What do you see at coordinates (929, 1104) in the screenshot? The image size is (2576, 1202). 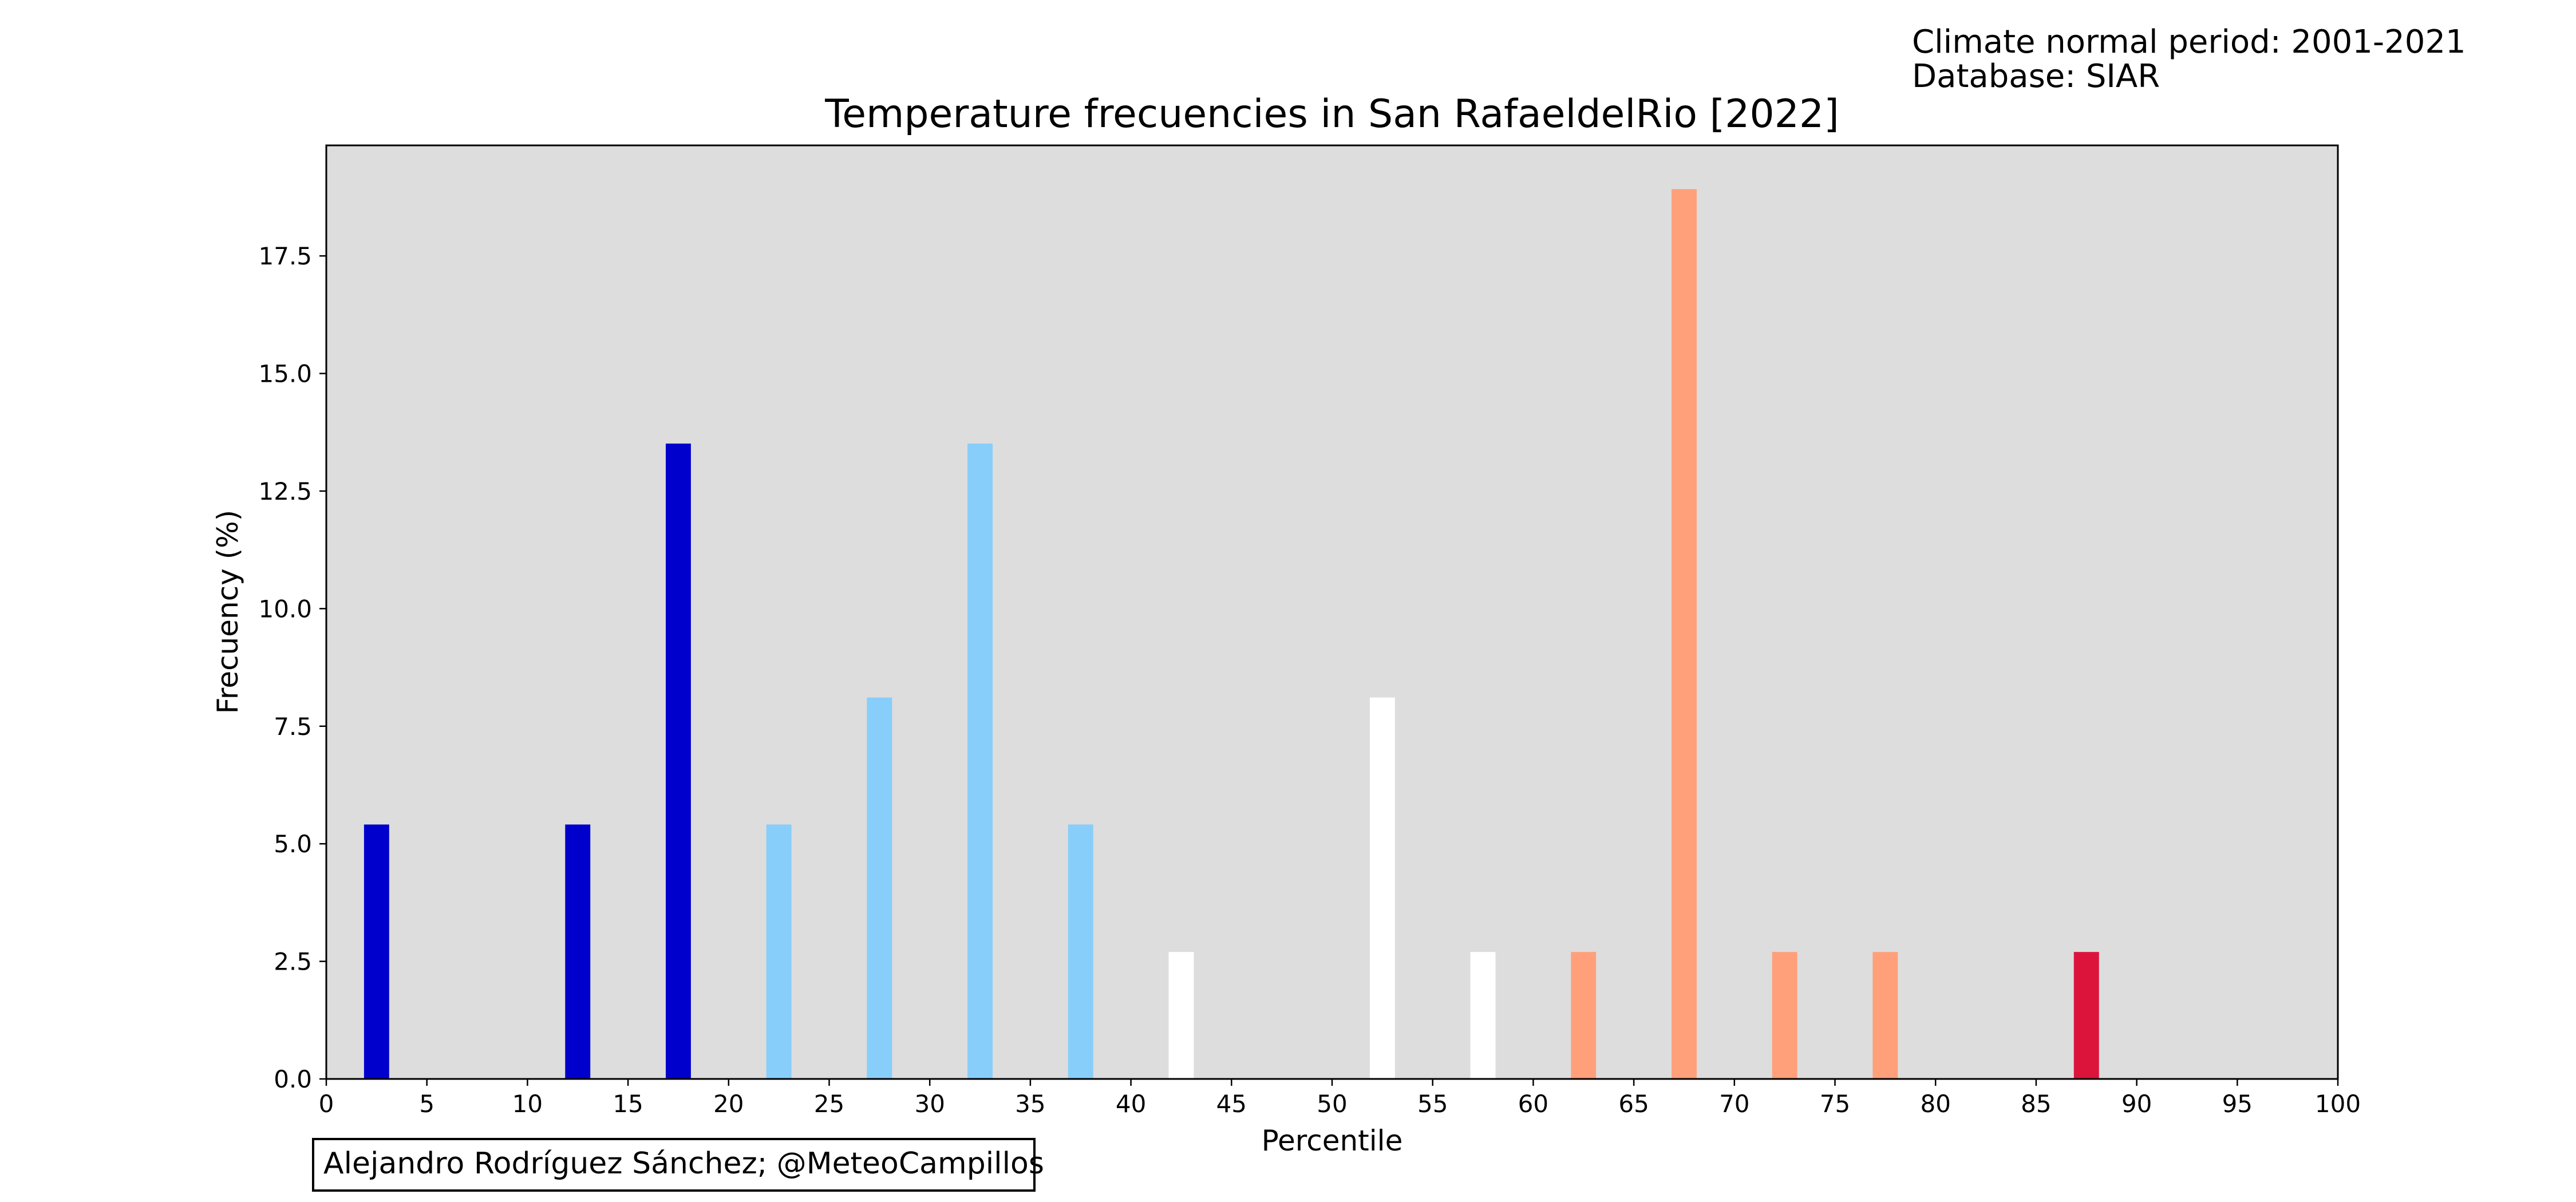 I see `x-tick-label-6: 30` at bounding box center [929, 1104].